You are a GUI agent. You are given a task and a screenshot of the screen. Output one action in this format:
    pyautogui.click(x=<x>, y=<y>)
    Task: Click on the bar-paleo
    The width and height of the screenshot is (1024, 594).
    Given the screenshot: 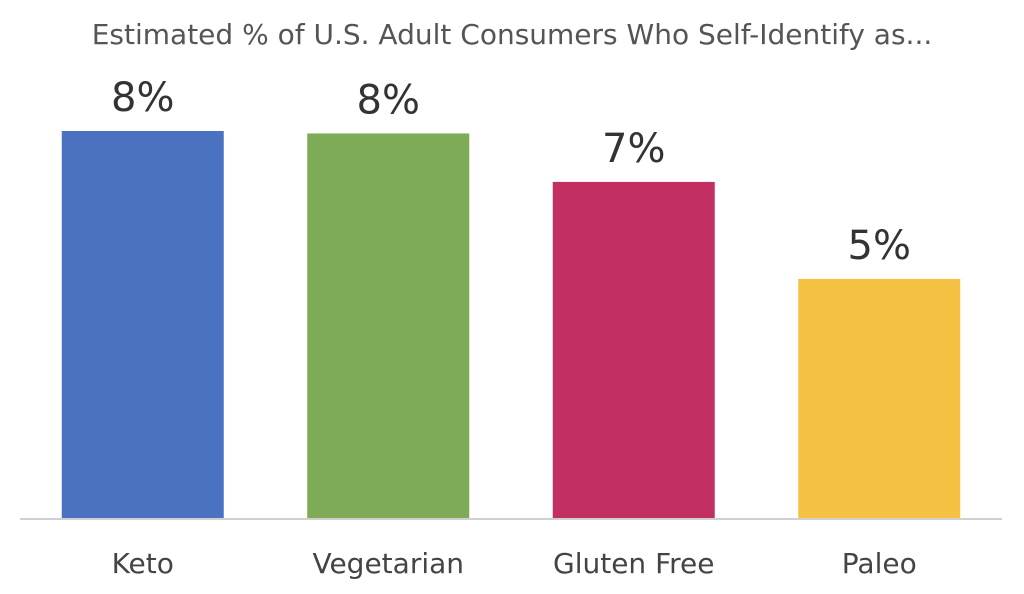 What is the action you would take?
    pyautogui.click(x=879, y=398)
    